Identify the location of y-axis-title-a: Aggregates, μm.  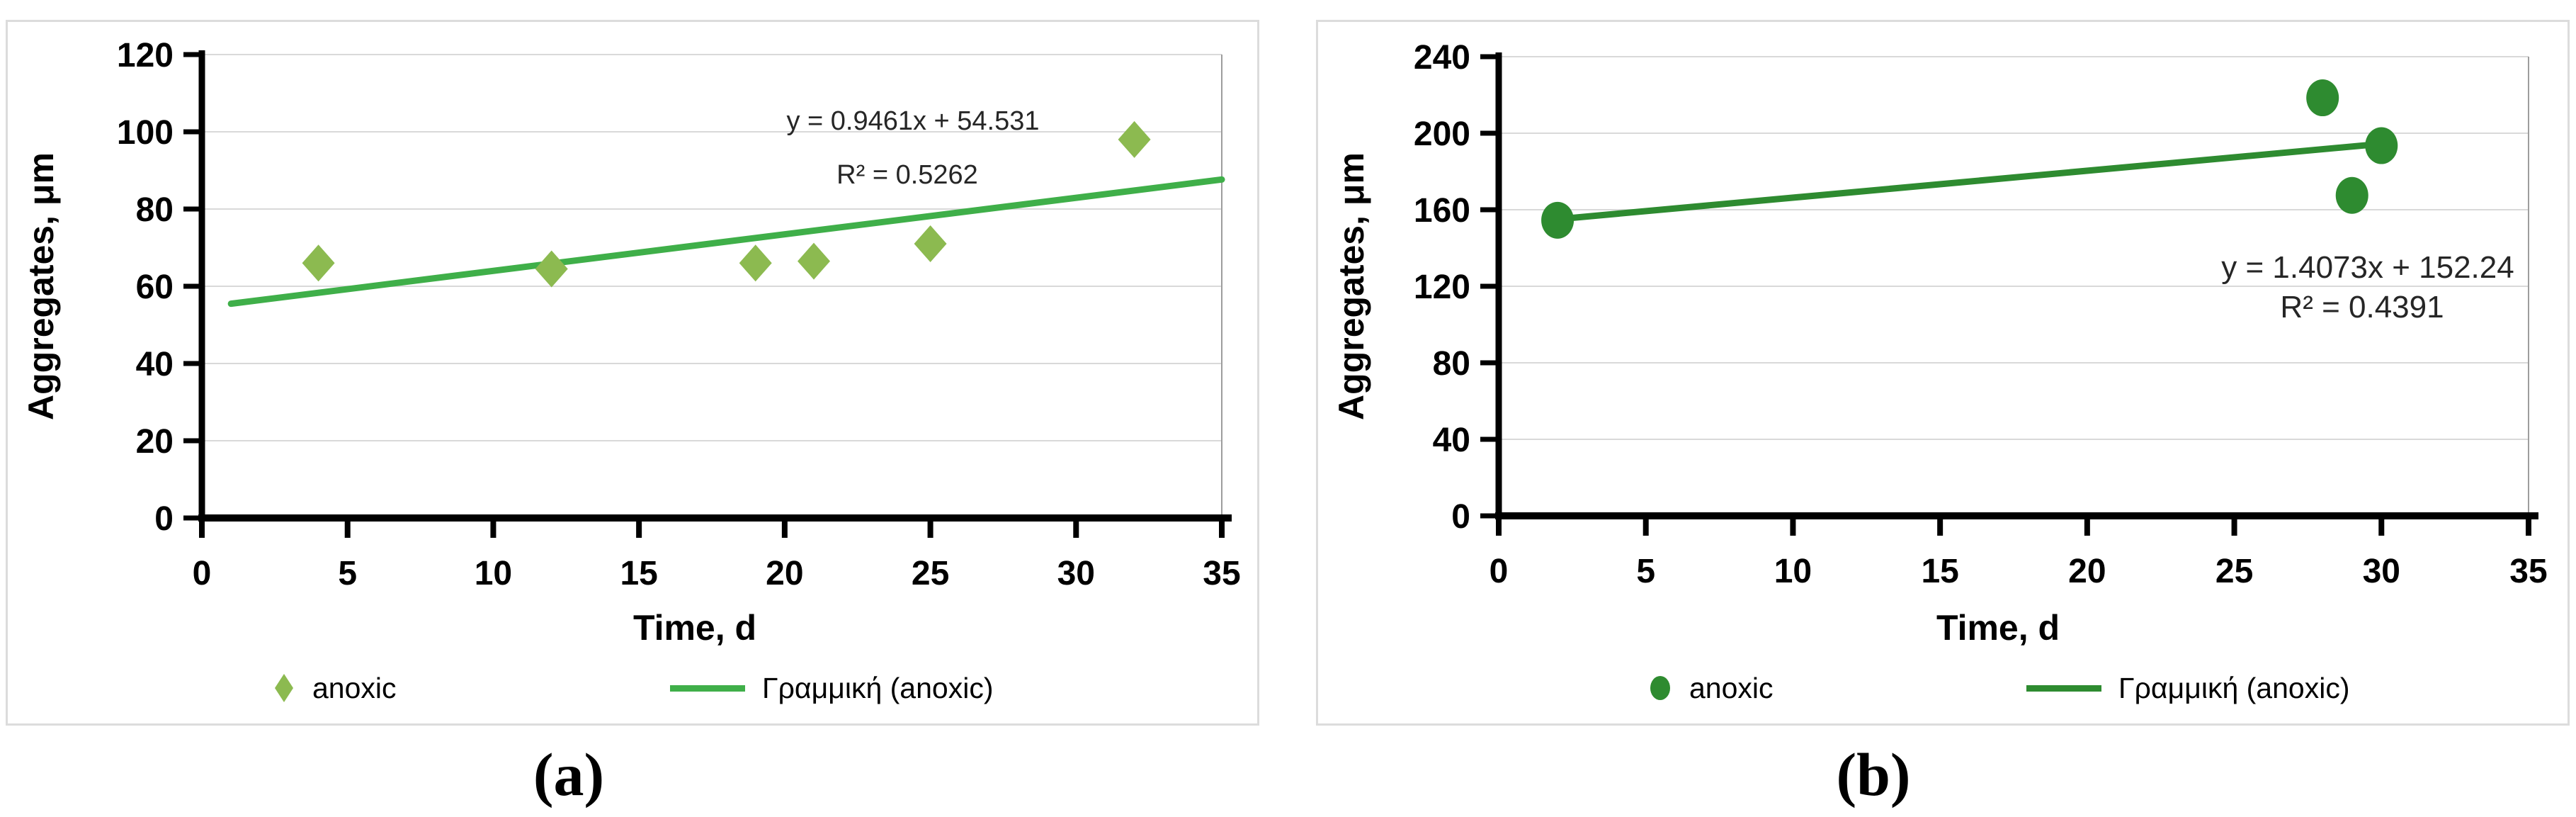
(41, 286).